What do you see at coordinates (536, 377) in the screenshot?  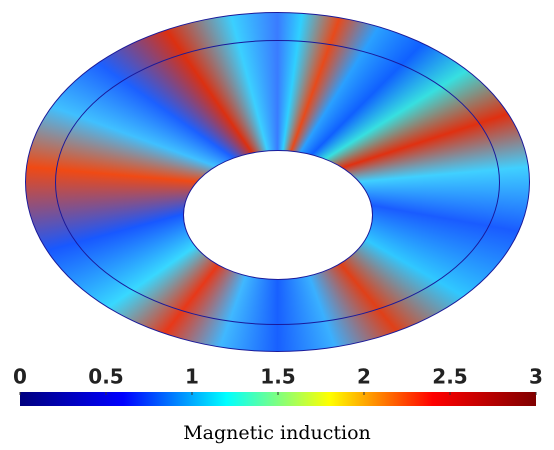 I see `colorbar-tick-label: 3` at bounding box center [536, 377].